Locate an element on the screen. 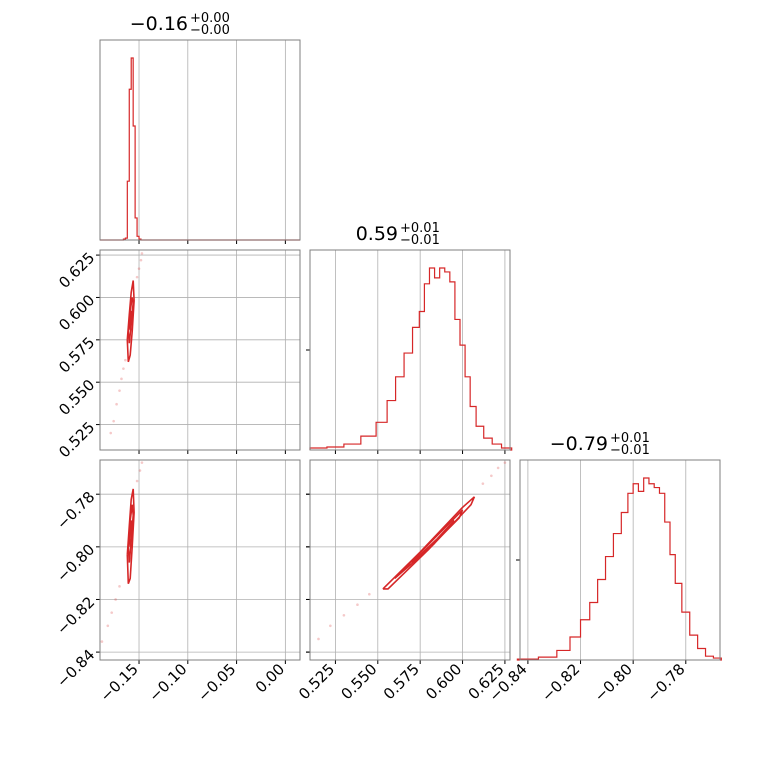  histogram-p1 is located at coordinates (411, 359).